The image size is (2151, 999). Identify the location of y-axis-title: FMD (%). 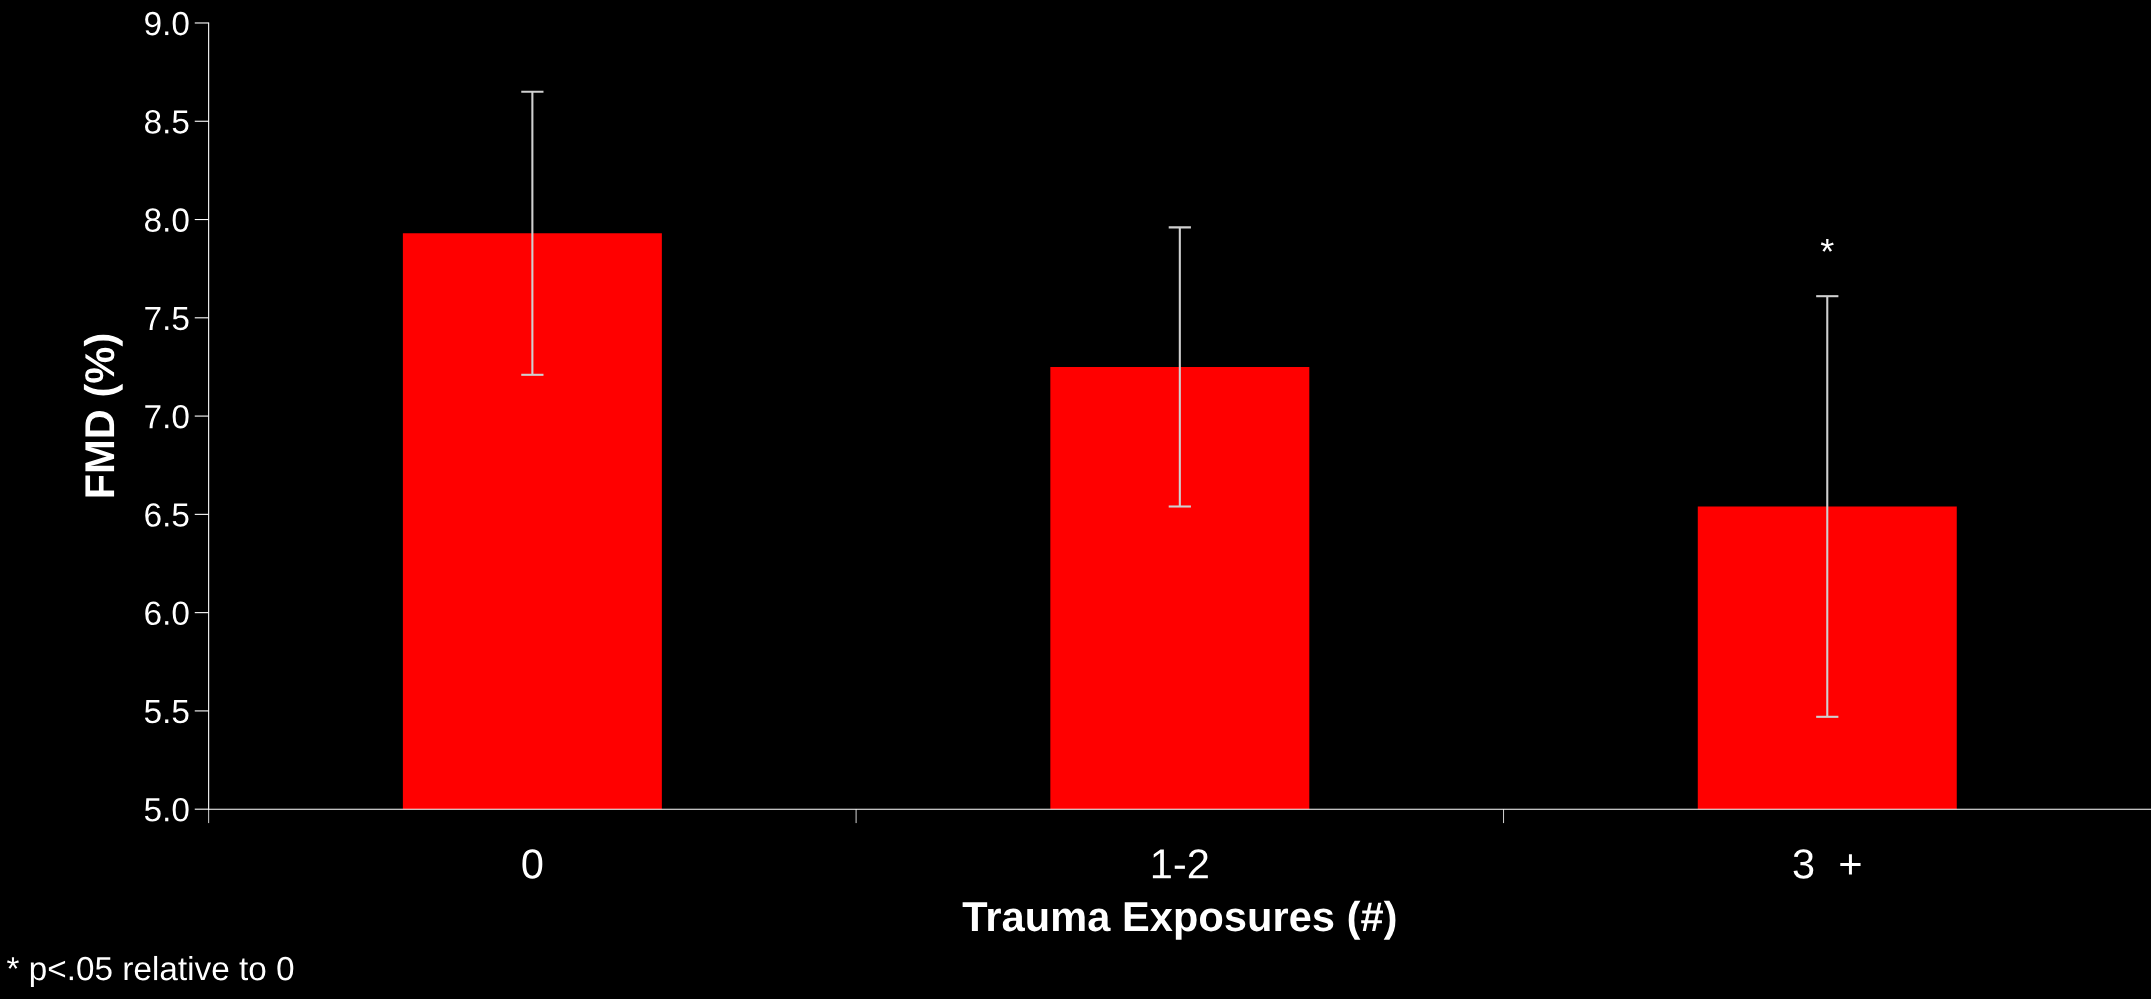
(103, 415).